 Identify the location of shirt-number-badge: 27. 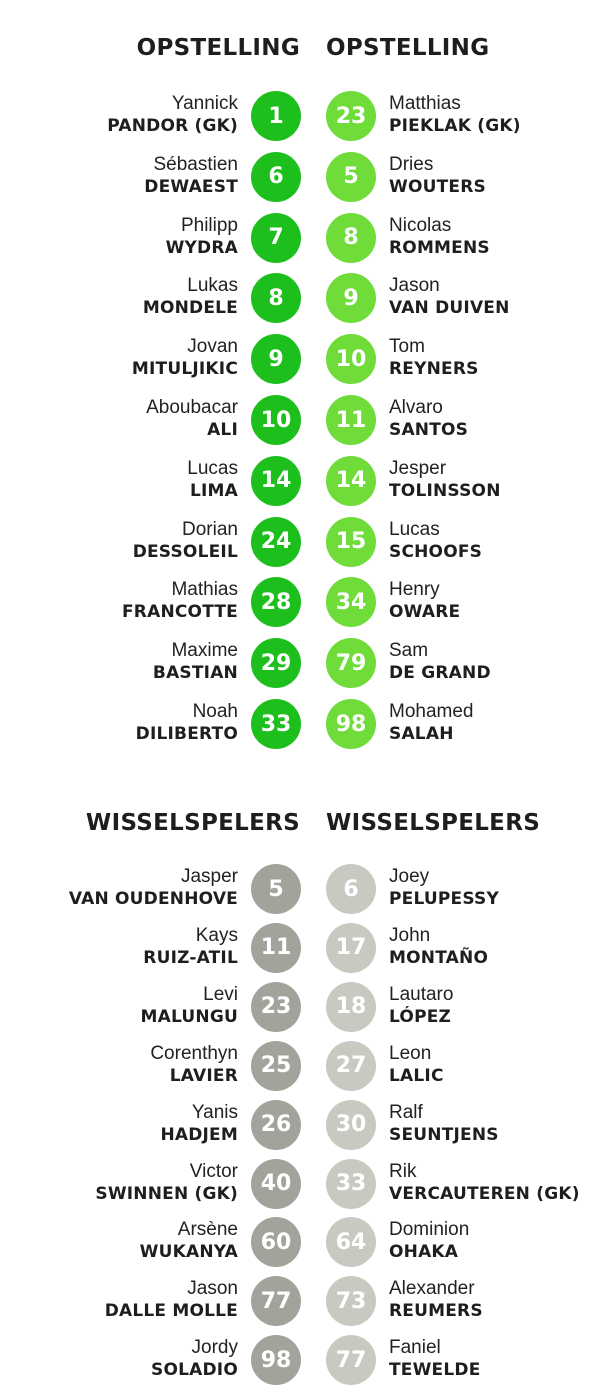
(351, 1065).